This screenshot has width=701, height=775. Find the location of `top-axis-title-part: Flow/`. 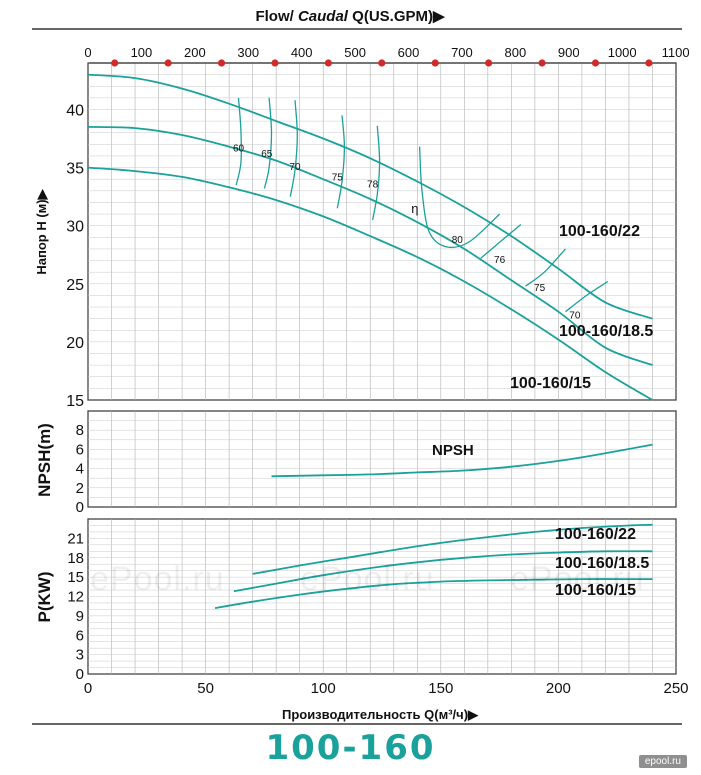

top-axis-title-part: Flow/ is located at coordinates (276, 16).